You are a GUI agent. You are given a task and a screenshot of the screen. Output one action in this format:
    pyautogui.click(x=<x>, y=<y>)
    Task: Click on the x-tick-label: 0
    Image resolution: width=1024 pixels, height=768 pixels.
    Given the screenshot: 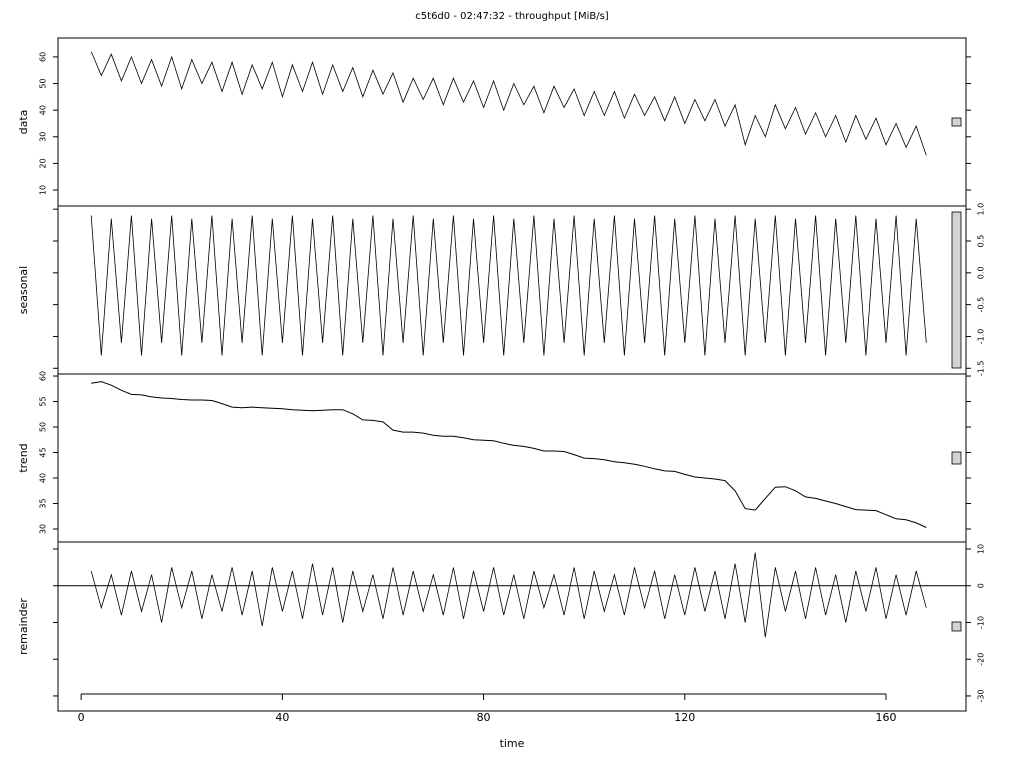 What is the action you would take?
    pyautogui.click(x=81, y=717)
    